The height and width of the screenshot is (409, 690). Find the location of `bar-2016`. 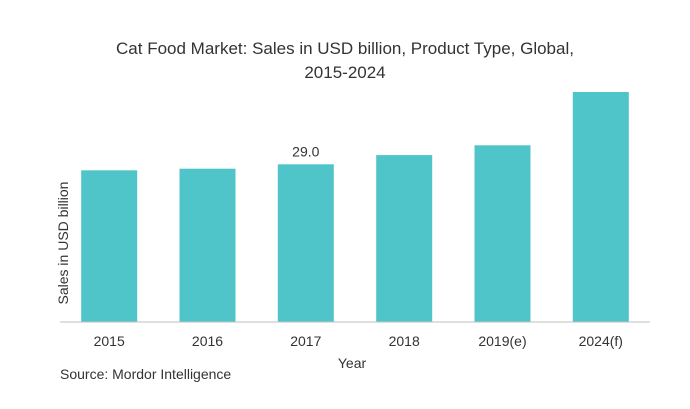

bar-2016 is located at coordinates (207, 245).